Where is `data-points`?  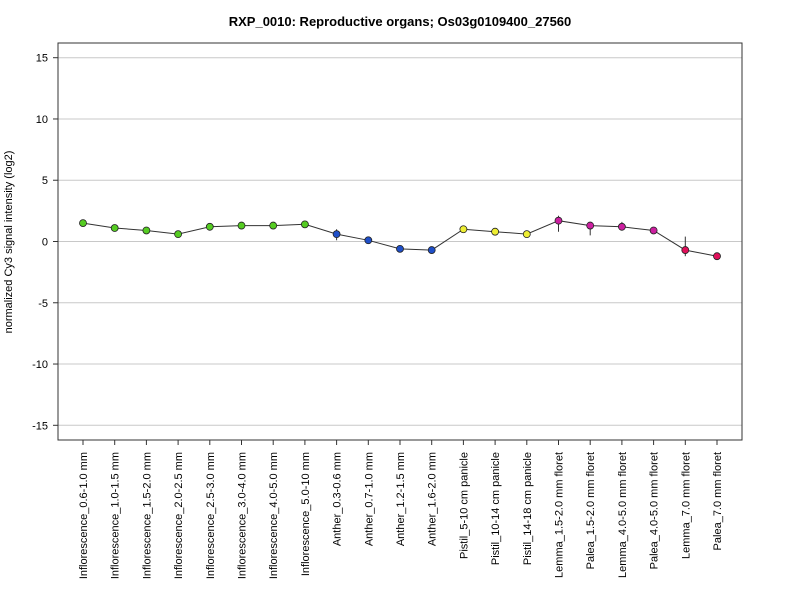 data-points is located at coordinates (400, 238).